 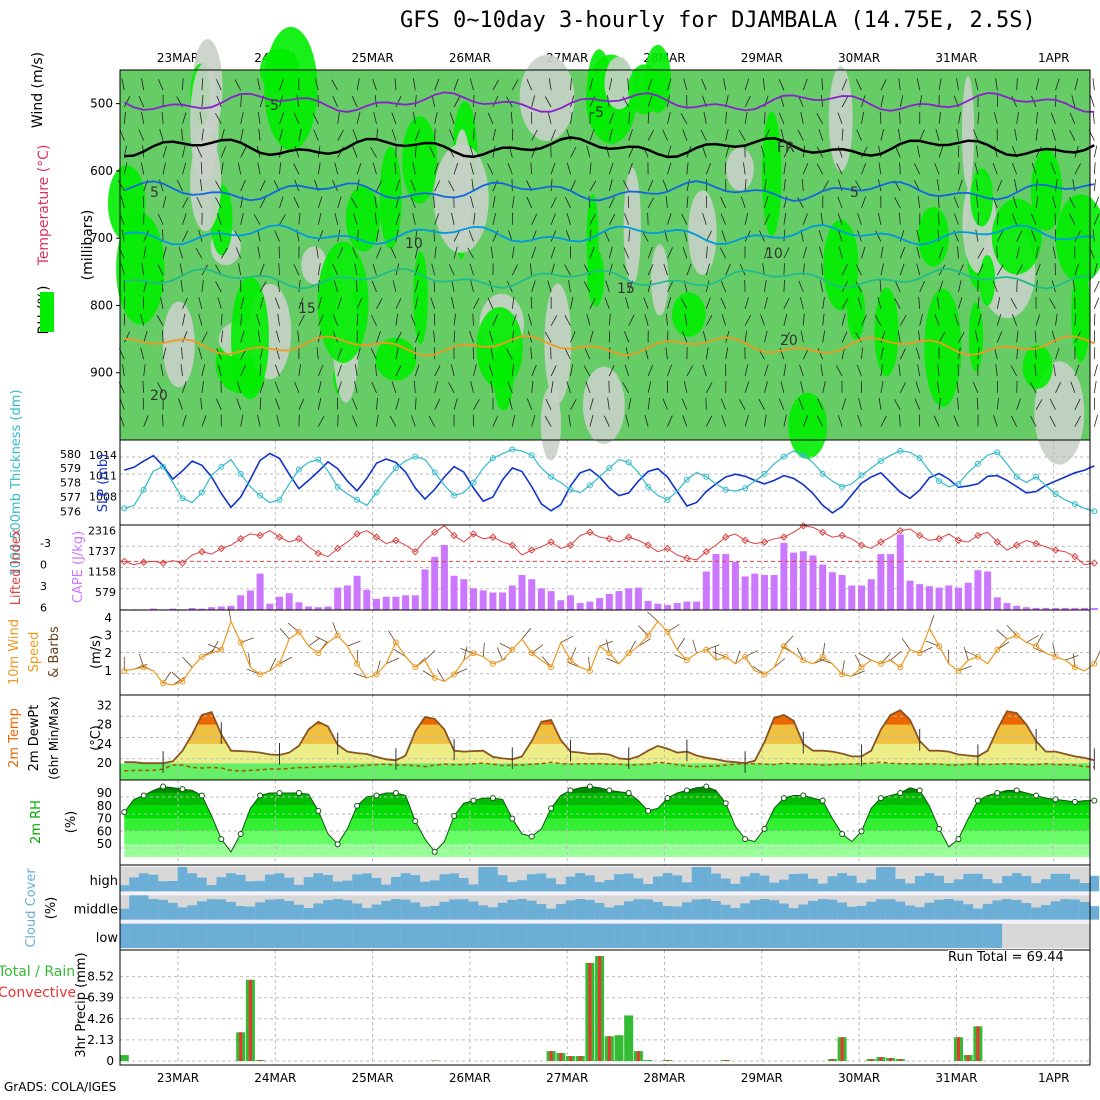 I want to click on wind-tick-label: 2, so click(x=108, y=653).